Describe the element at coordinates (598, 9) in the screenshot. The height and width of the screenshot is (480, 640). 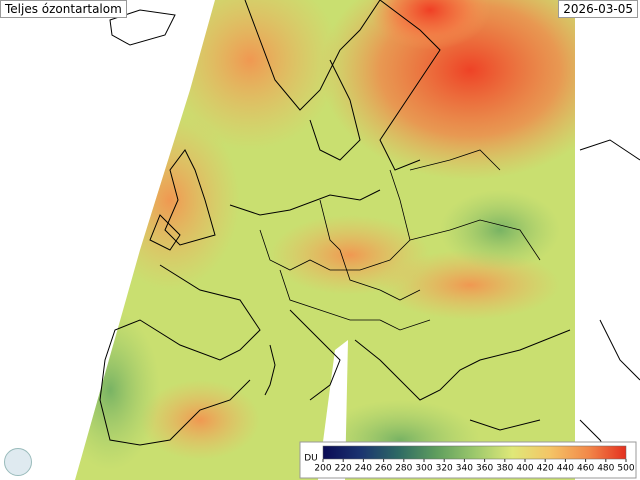
I see `date: 2026-03-05` at that location.